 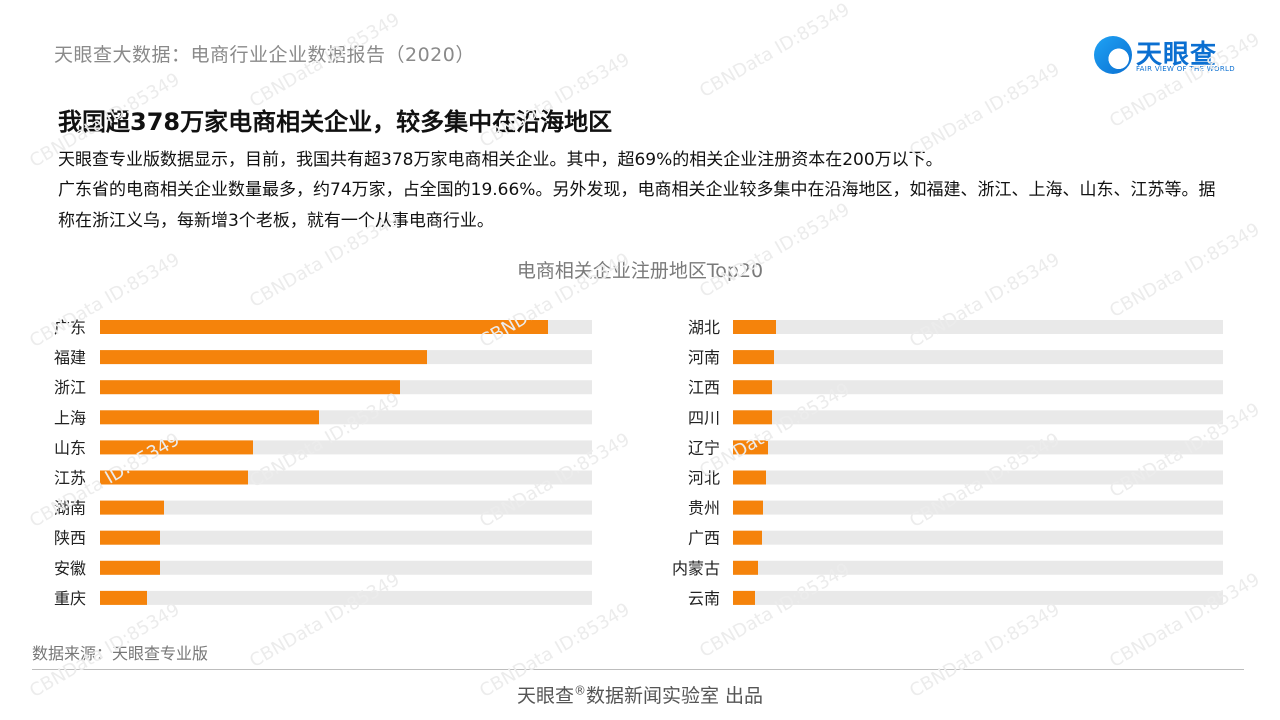 What do you see at coordinates (640, 271) in the screenshot?
I see `chart-title: 电商相关企业注册地区Top20` at bounding box center [640, 271].